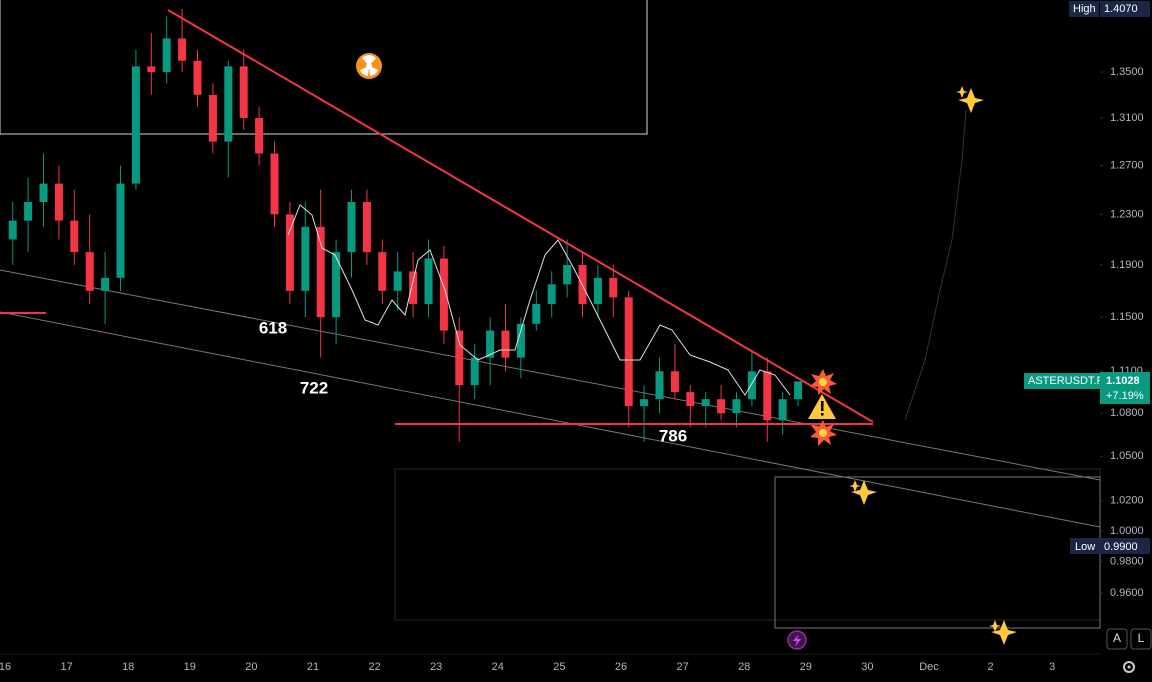 The width and height of the screenshot is (1152, 682). What do you see at coordinates (5, 667) in the screenshot?
I see `time-tick-label: 16` at bounding box center [5, 667].